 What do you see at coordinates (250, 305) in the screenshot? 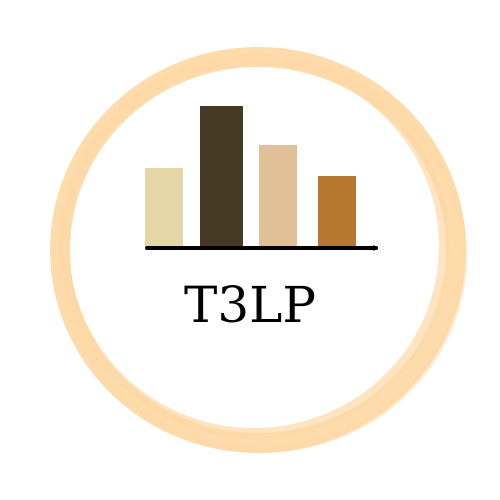
I see `logo-wordmark: T3LP` at bounding box center [250, 305].